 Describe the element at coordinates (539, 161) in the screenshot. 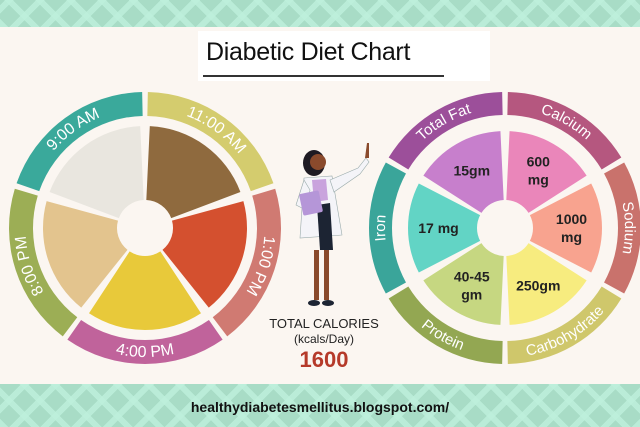

I see `nutrient-value: 600` at that location.